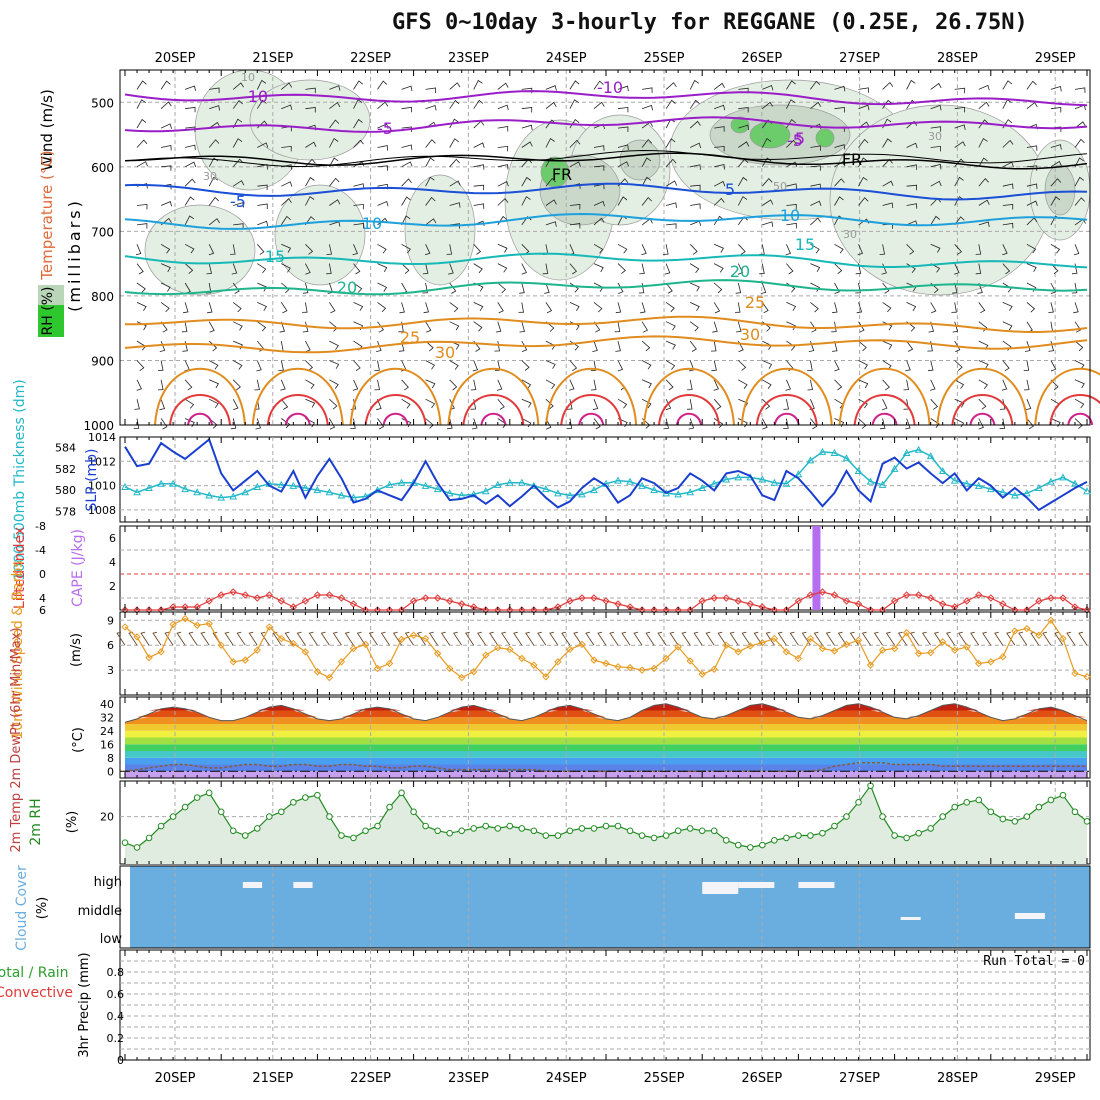 Image resolution: width=1100 pixels, height=1100 pixels. Describe the element at coordinates (957, 58) in the screenshot. I see `date-label-top: 28SEP` at that location.